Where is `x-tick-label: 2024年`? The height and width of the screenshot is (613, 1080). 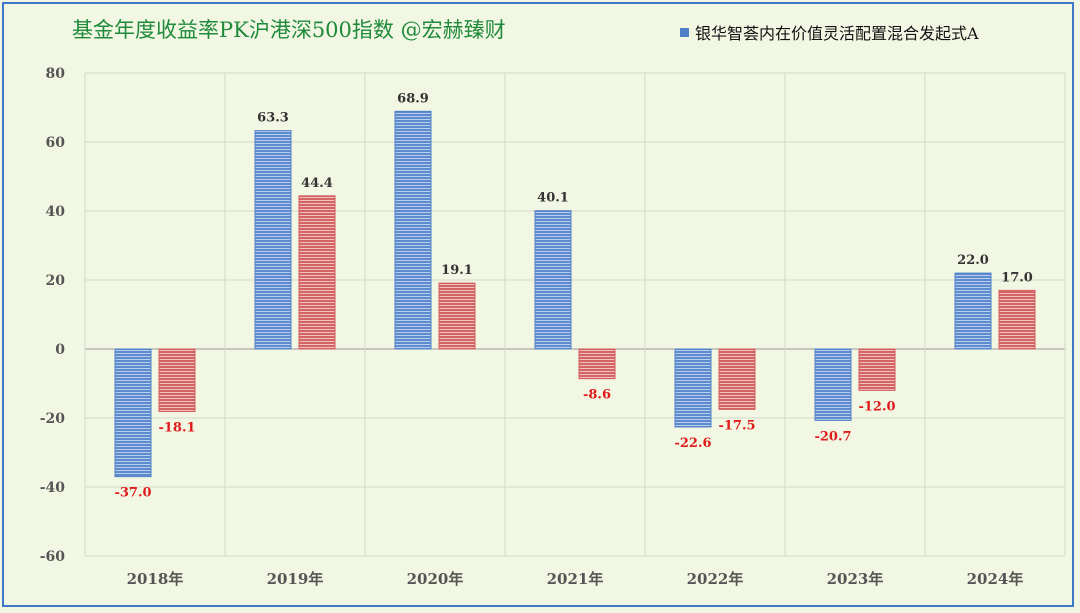 x-tick-label: 2024年 is located at coordinates (995, 579).